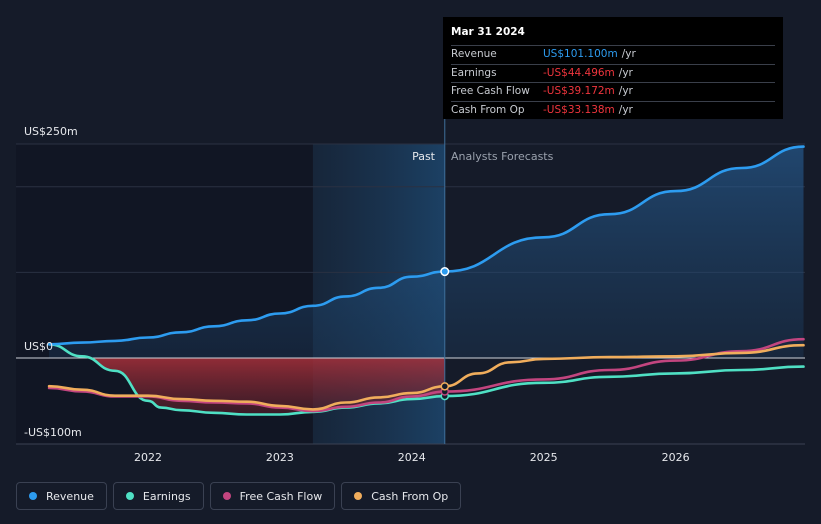  What do you see at coordinates (51, 131) in the screenshot?
I see `y-label-top: US$250m` at bounding box center [51, 131].